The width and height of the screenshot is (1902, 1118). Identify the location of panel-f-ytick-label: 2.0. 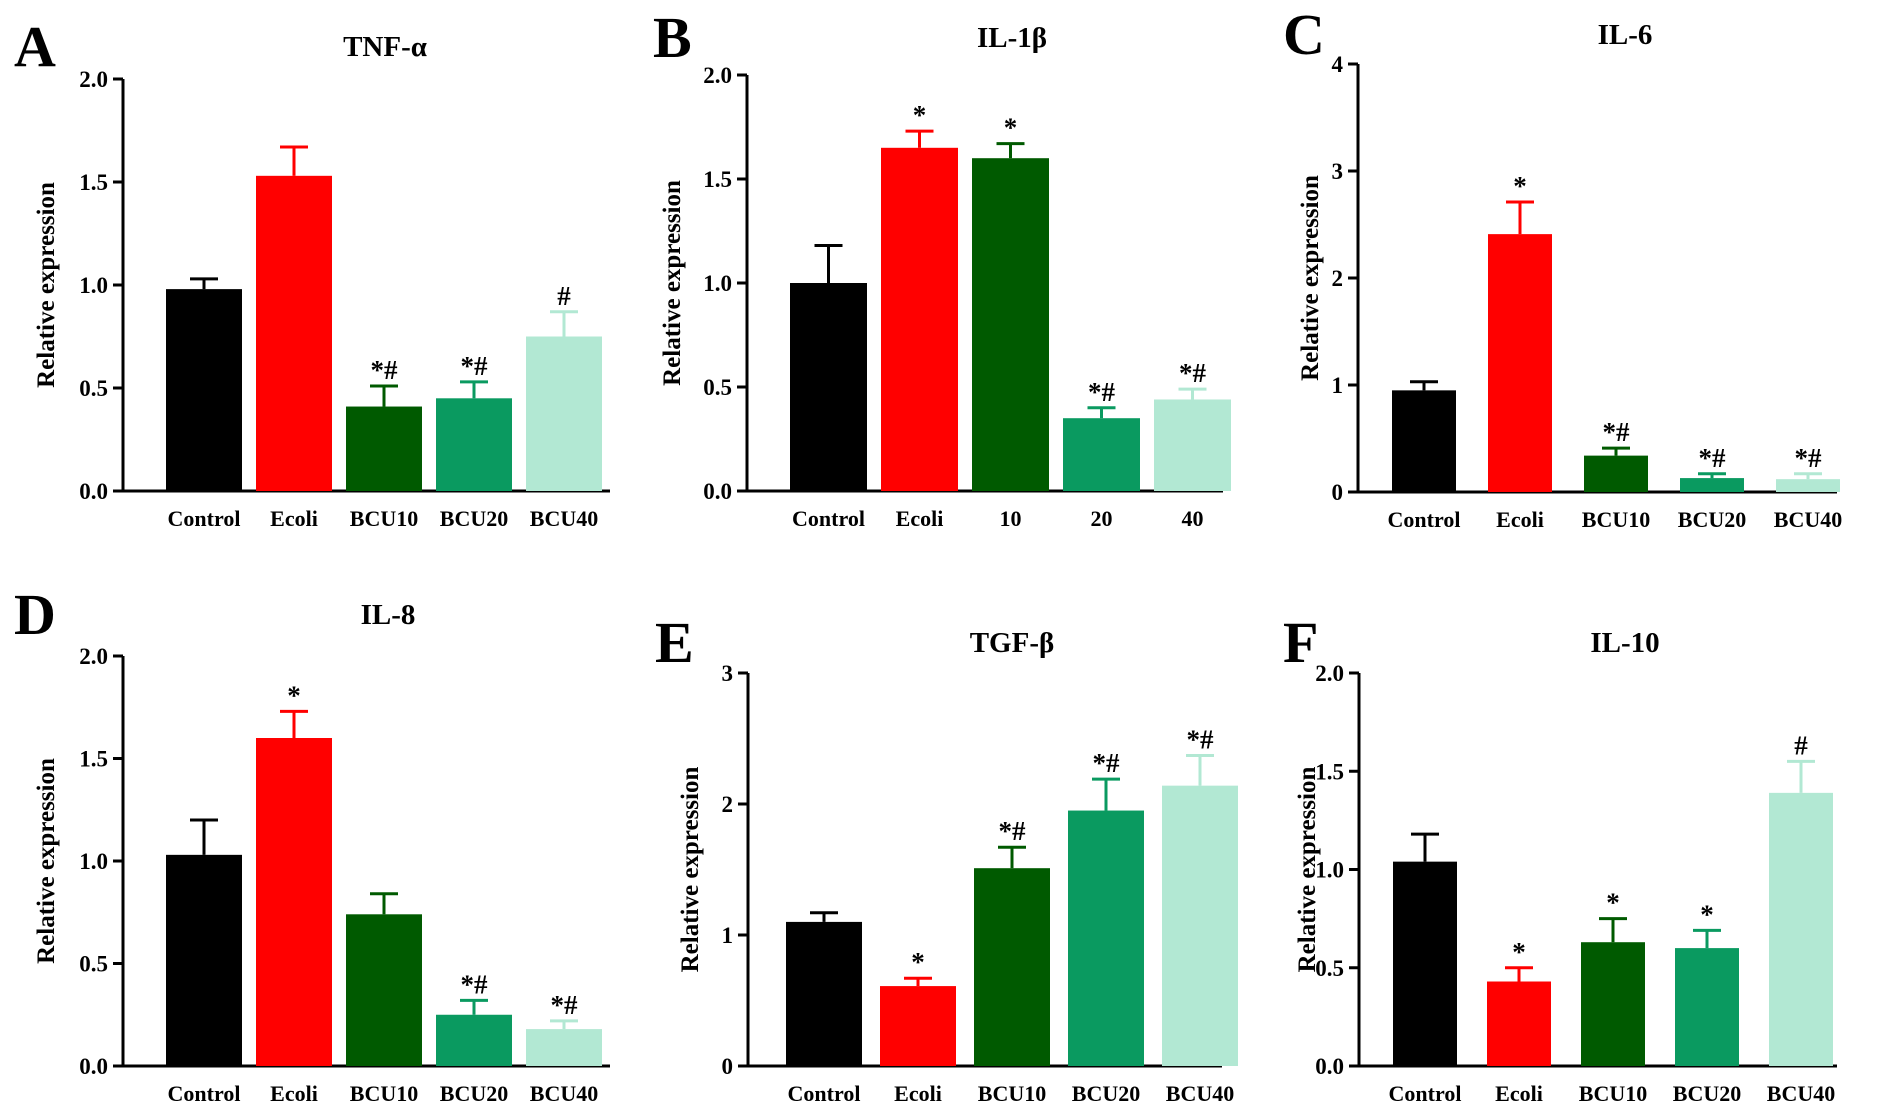
(1329, 673).